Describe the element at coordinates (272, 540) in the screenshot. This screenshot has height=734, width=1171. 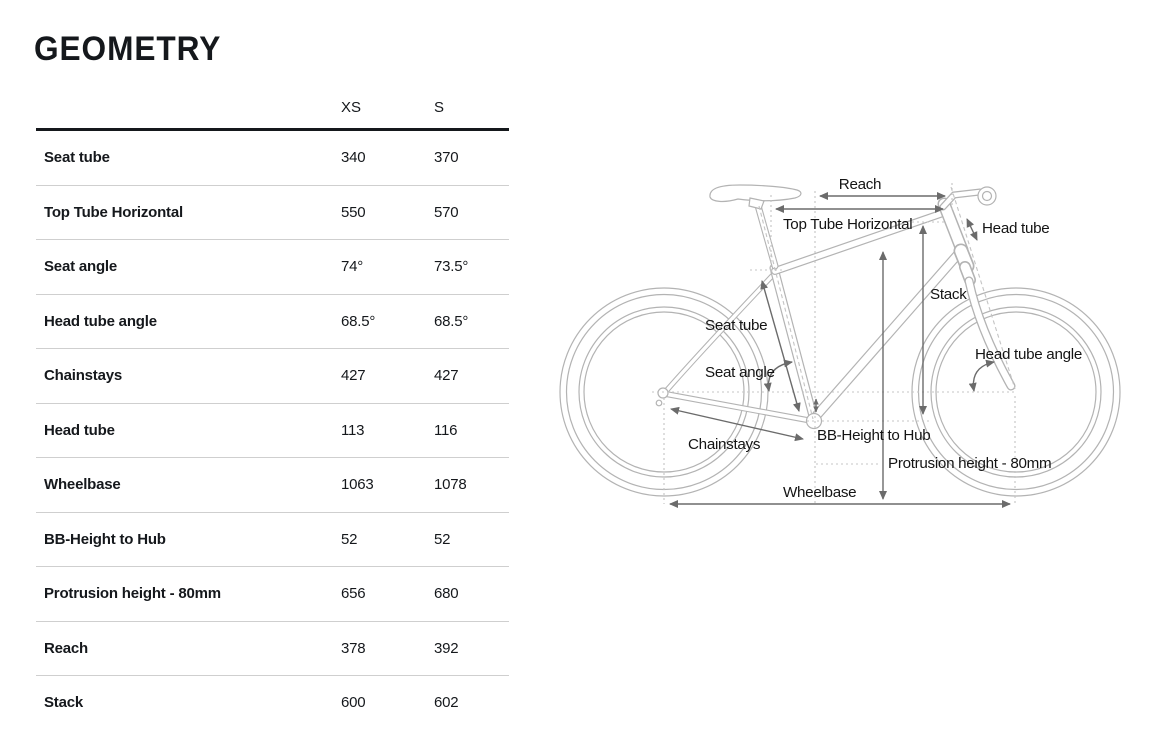
I see `table-row: BB-Height to Hub 52 52` at that location.